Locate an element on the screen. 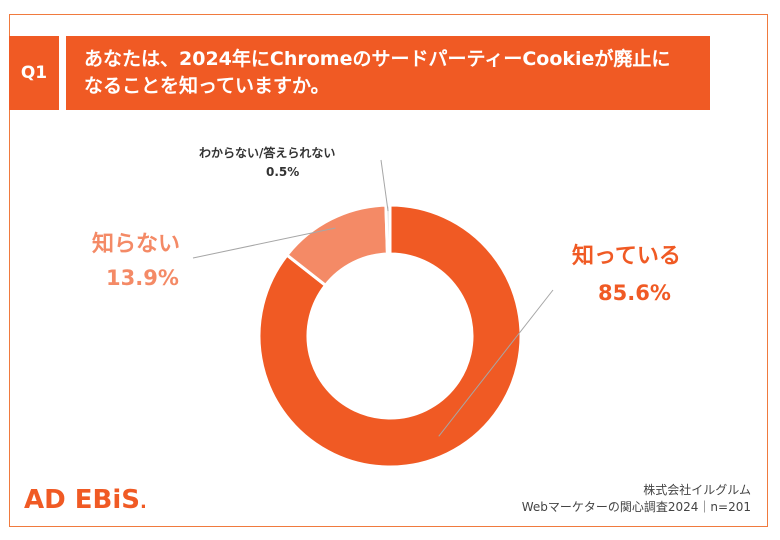 This screenshot has height=540, width=780. source-credit: 株式会社イルグルム Webマーケターの関心調査2024｜n=201 is located at coordinates (636, 499).